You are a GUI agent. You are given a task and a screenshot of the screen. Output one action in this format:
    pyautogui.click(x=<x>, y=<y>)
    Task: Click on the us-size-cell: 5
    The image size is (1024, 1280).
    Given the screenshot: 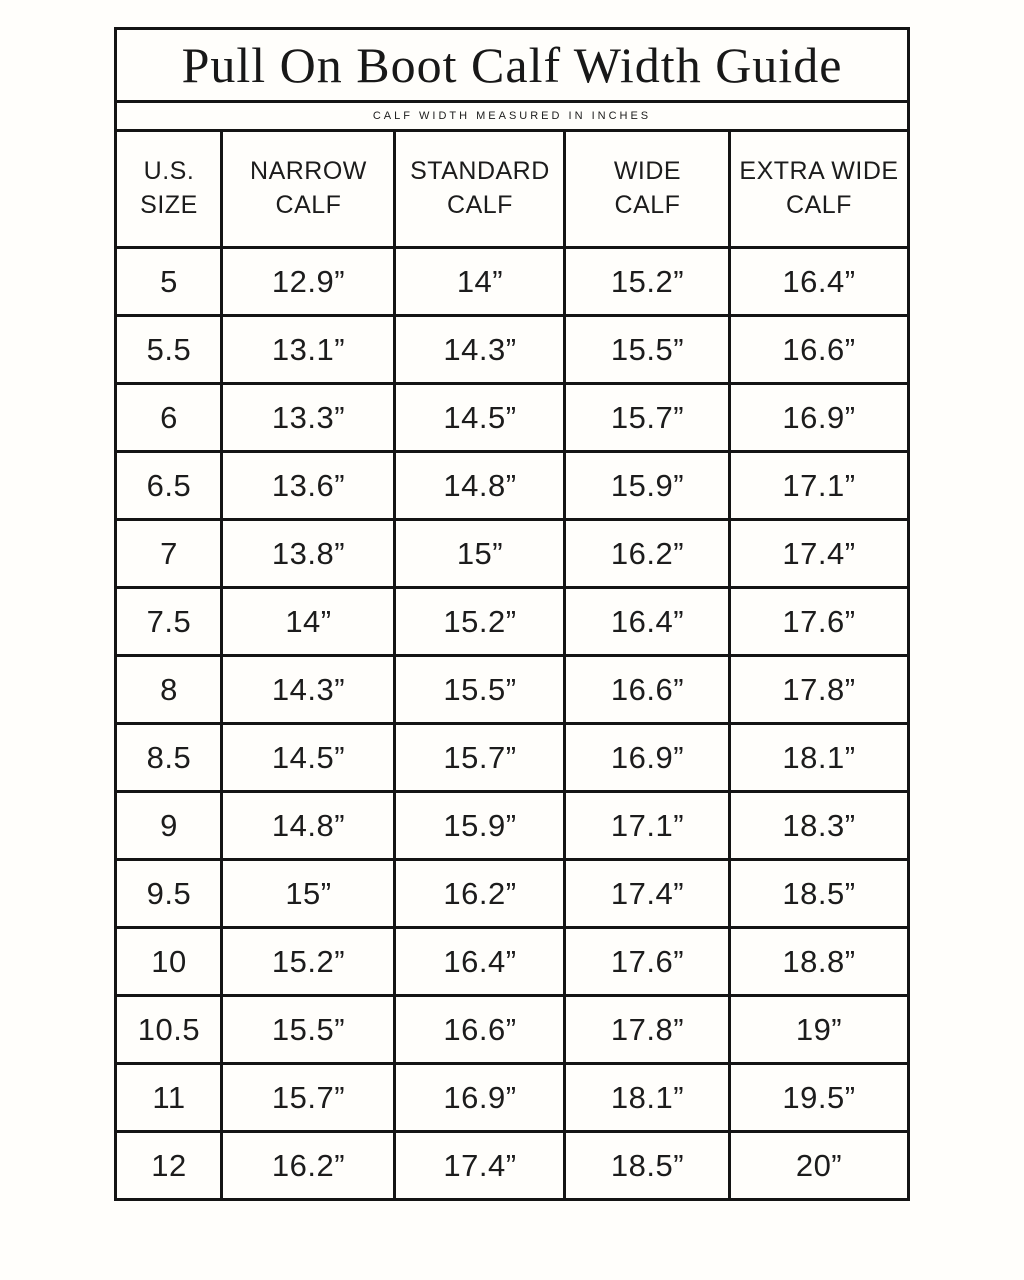 What is the action you would take?
    pyautogui.click(x=169, y=281)
    